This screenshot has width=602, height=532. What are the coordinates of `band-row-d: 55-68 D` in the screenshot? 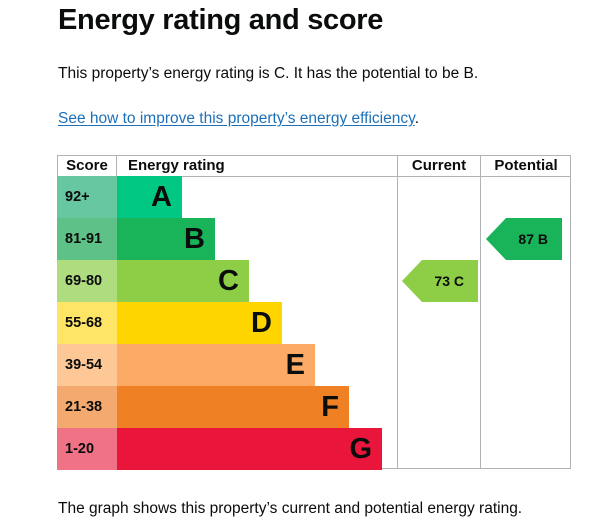 It's located at (227, 323).